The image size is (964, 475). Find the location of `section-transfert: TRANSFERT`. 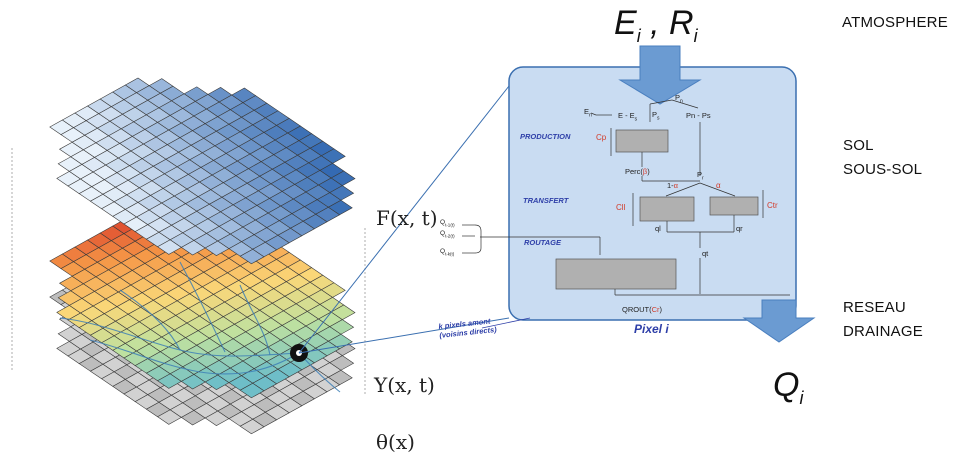

section-transfert: TRANSFERT is located at coordinates (546, 200).